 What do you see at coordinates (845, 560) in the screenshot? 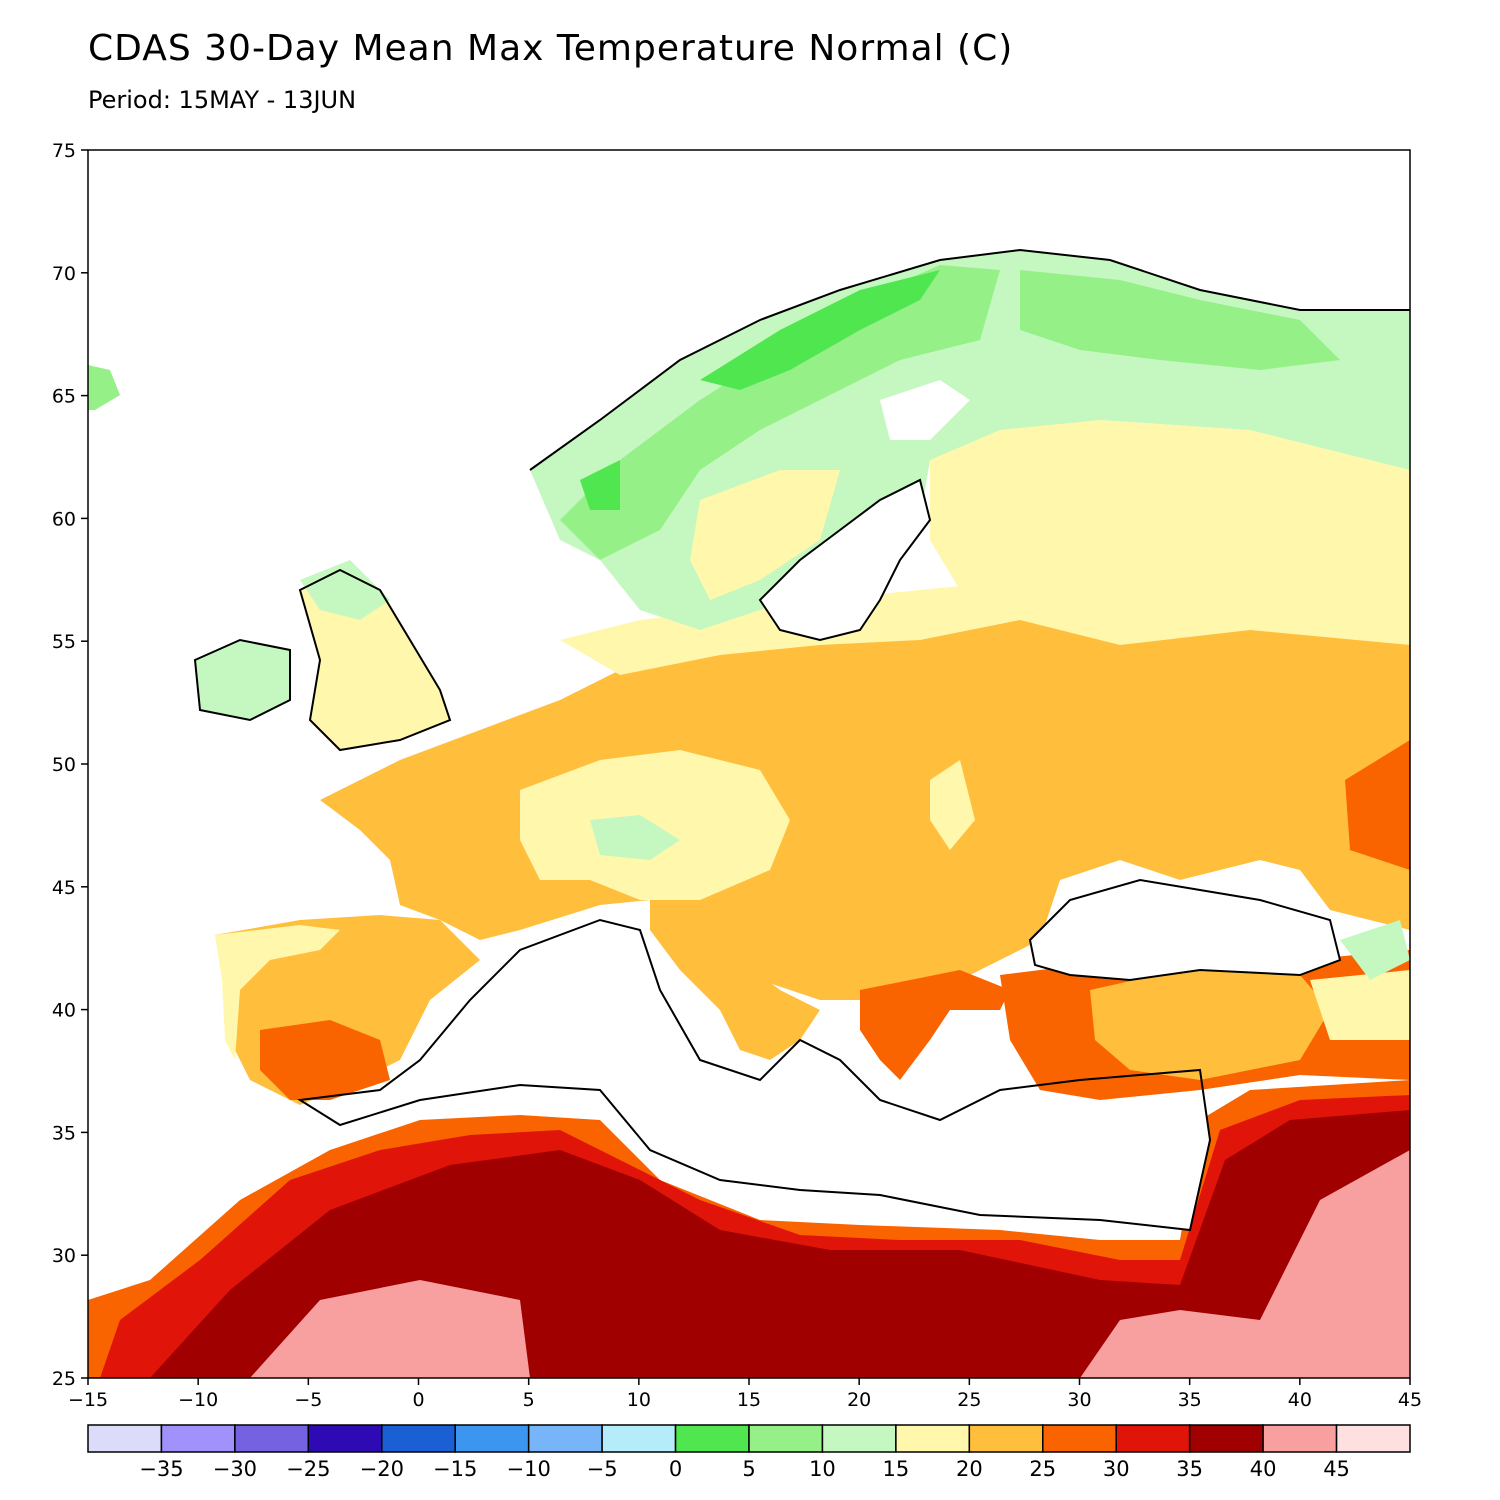
I see `baltic-sea` at bounding box center [845, 560].